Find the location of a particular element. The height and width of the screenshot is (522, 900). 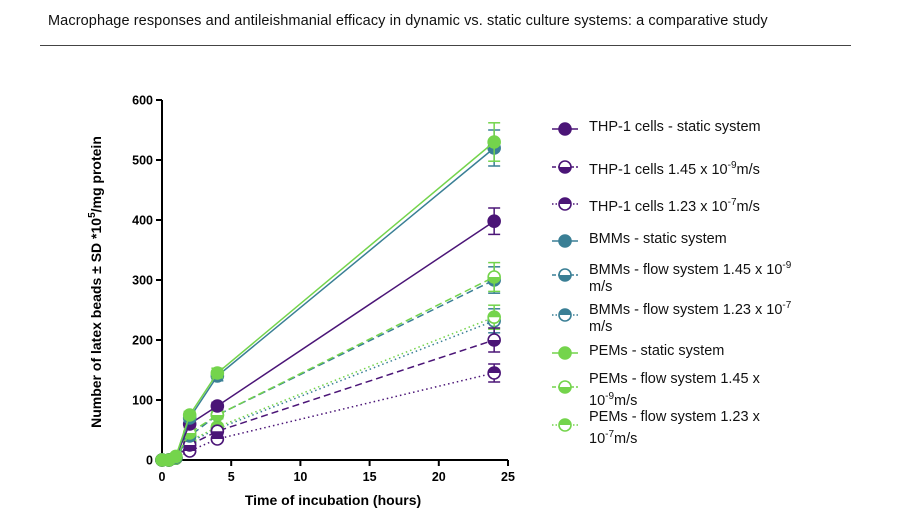

y-tick-label: 300 is located at coordinates (142, 281).